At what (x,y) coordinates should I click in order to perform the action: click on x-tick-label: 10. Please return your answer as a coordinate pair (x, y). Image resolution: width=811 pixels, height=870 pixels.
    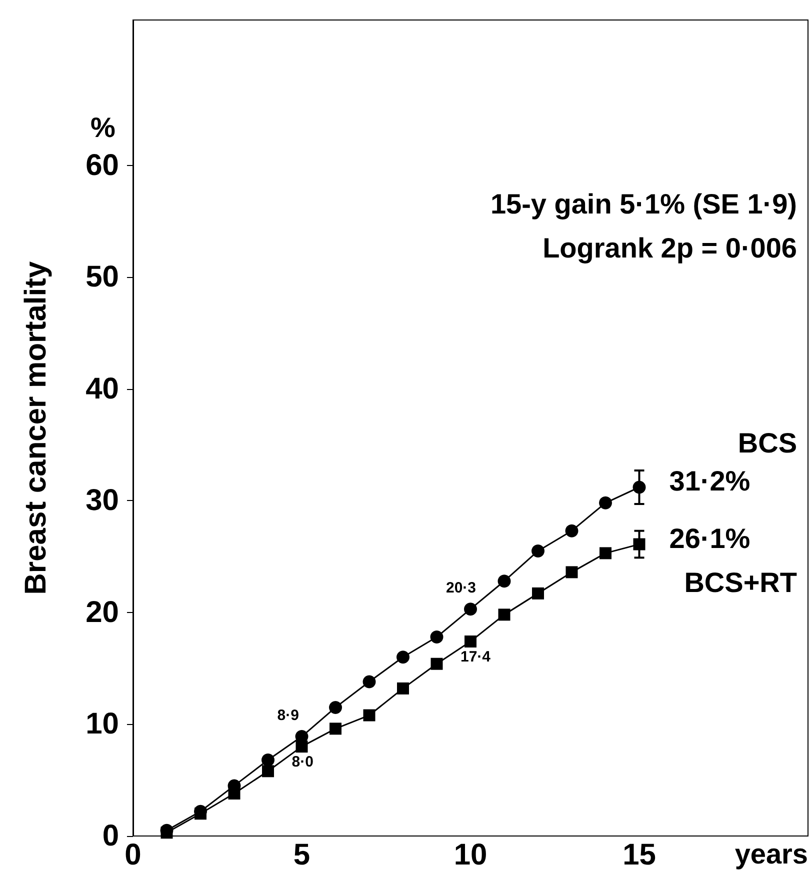
    Looking at the image, I should click on (471, 854).